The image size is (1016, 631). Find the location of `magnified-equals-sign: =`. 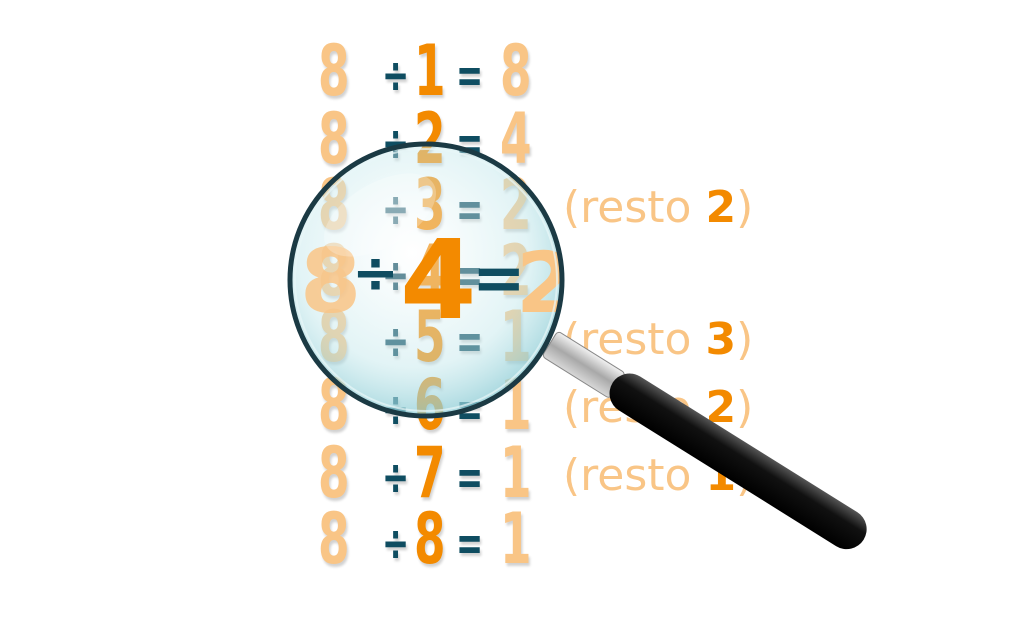

magnified-equals-sign: = is located at coordinates (499, 279).